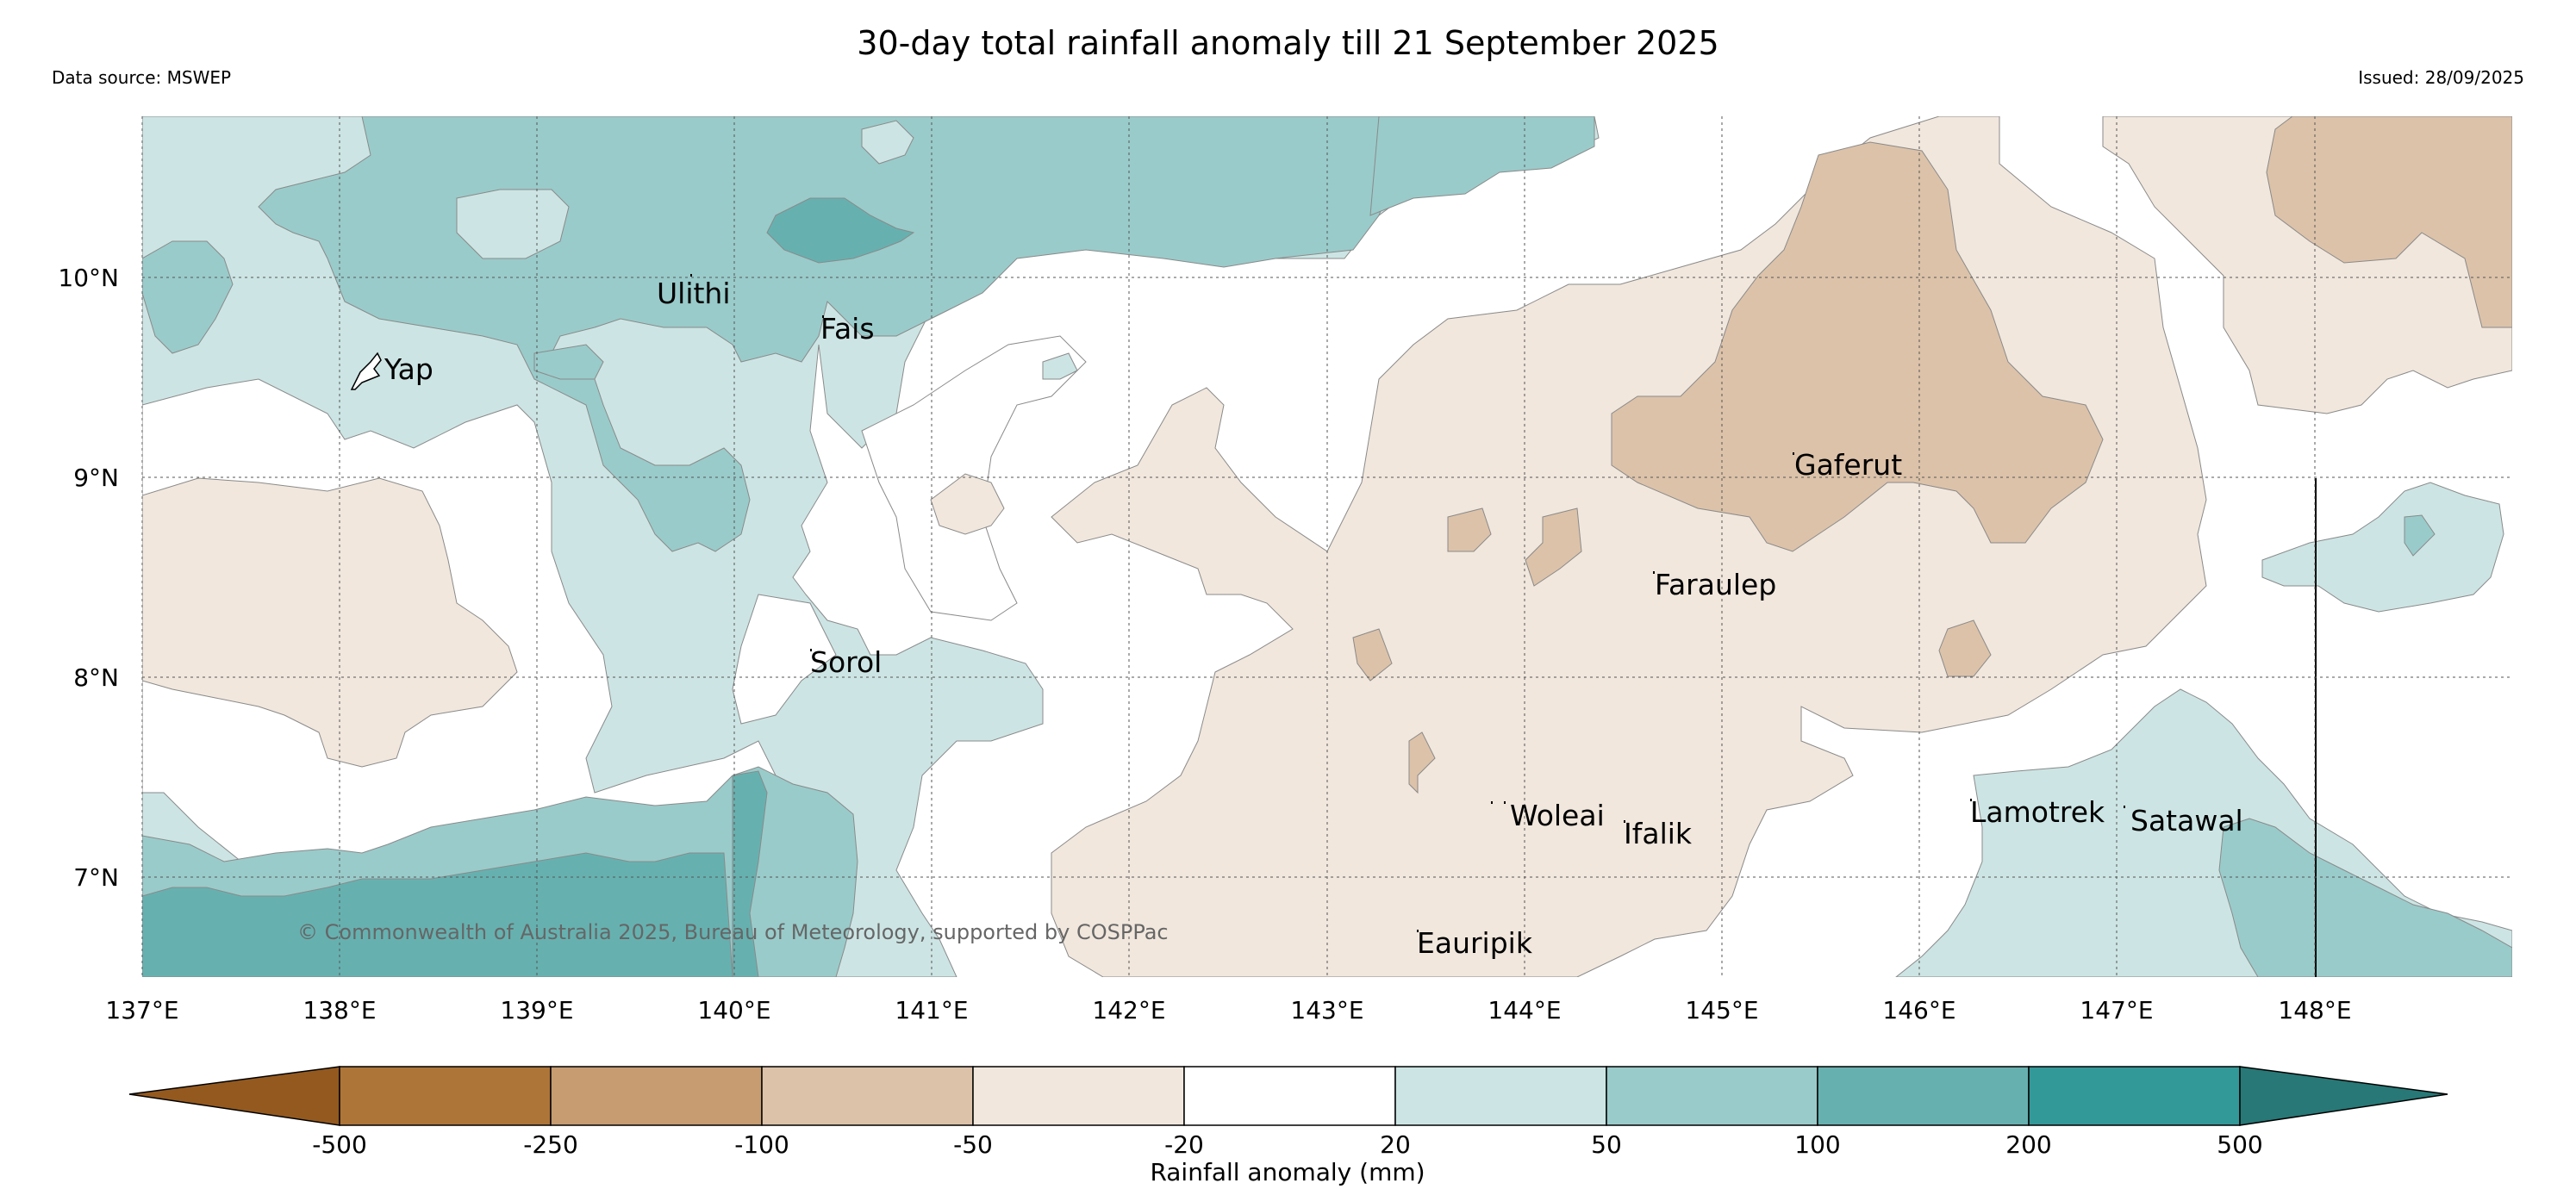  What do you see at coordinates (141, 1010) in the screenshot?
I see `lon-tick-137: 137°E` at bounding box center [141, 1010].